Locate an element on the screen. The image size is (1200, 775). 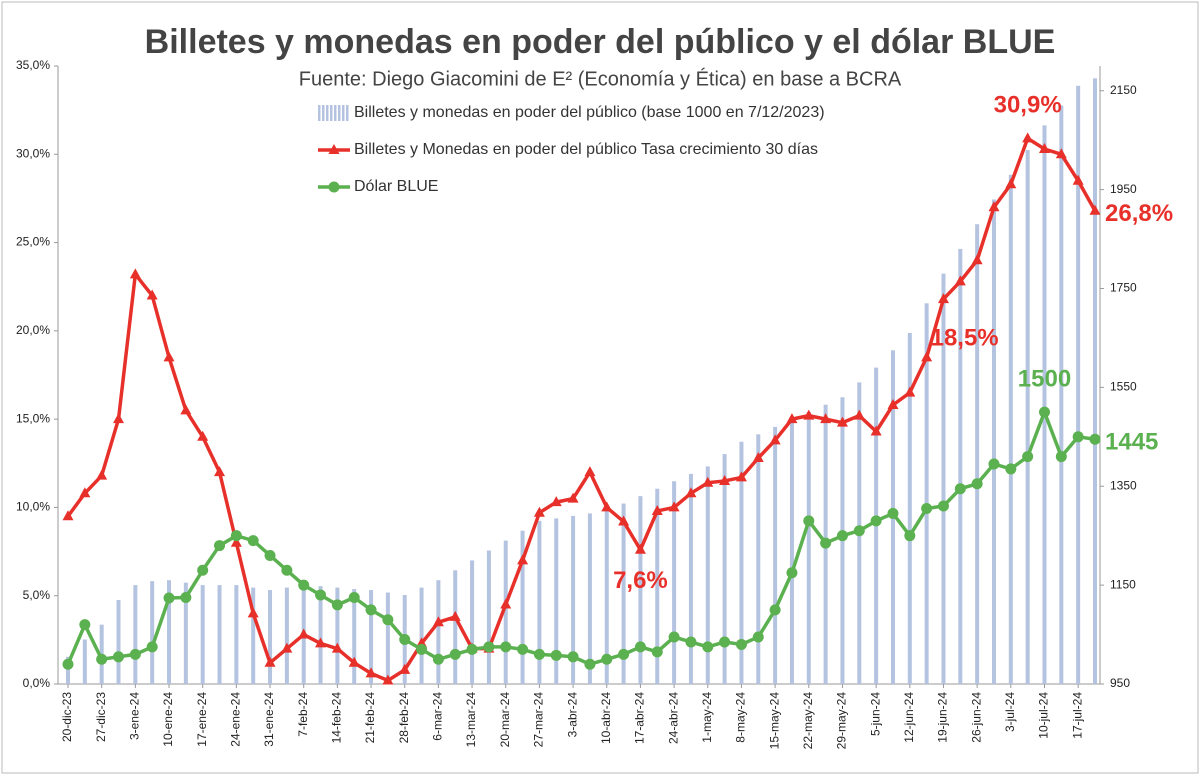
y2-tick-label: 2150 is located at coordinates (1123, 90).